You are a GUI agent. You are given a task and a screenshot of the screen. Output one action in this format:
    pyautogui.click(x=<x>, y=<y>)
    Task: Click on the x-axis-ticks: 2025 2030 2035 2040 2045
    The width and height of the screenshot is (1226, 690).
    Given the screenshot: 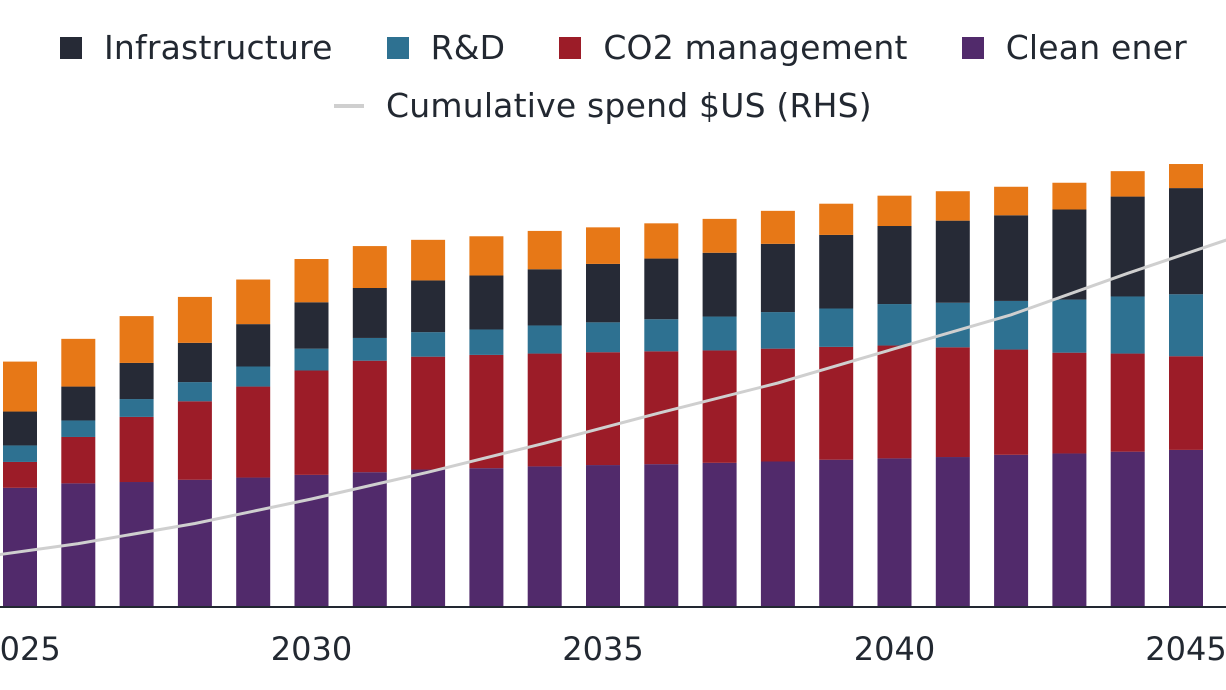 What is the action you would take?
    pyautogui.click(x=613, y=649)
    